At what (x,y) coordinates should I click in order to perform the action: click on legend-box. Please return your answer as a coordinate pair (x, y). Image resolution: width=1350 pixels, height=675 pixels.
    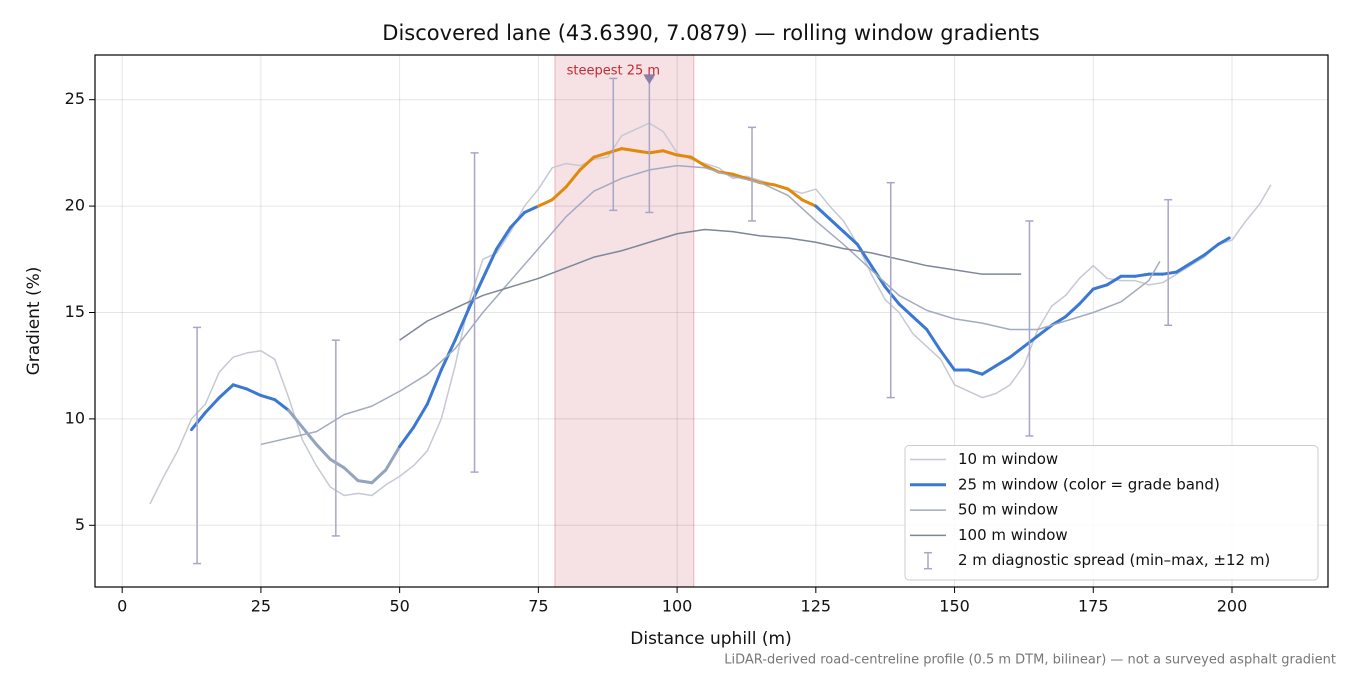
    Looking at the image, I should click on (1111, 513).